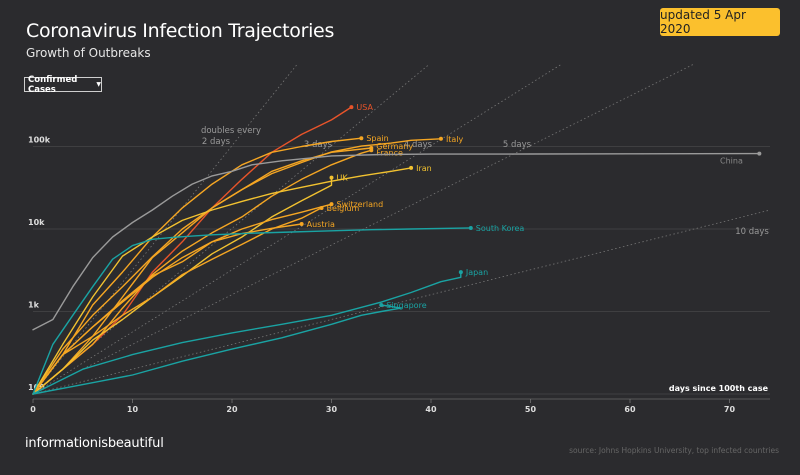 The height and width of the screenshot is (475, 800). Describe the element at coordinates (476, 272) in the screenshot. I see `series-label: Japan` at that location.